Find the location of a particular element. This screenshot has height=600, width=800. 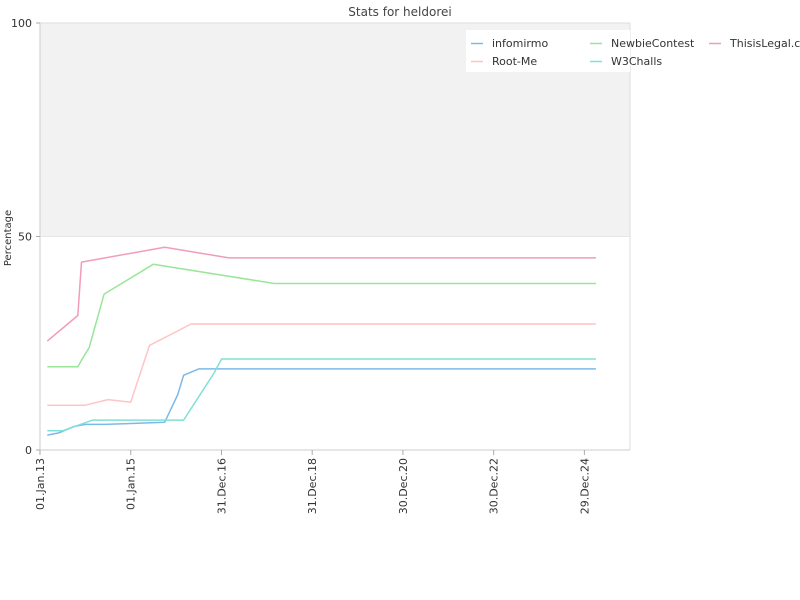

series-line-root-me is located at coordinates (321, 364).